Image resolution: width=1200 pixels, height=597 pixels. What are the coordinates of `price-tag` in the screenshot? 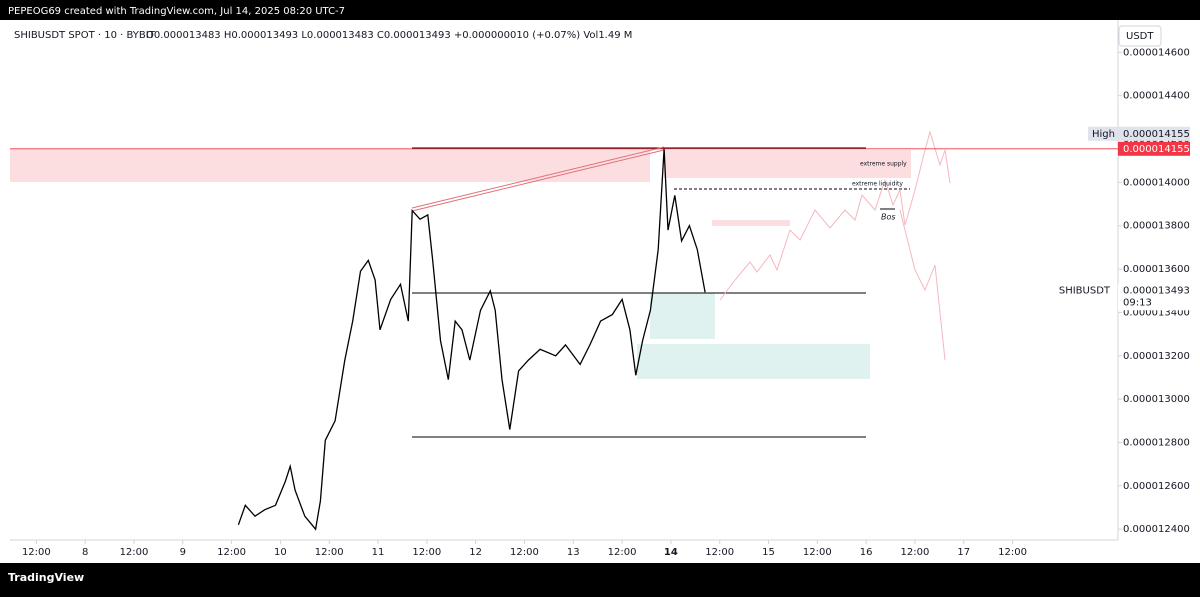 It's located at (1154, 148).